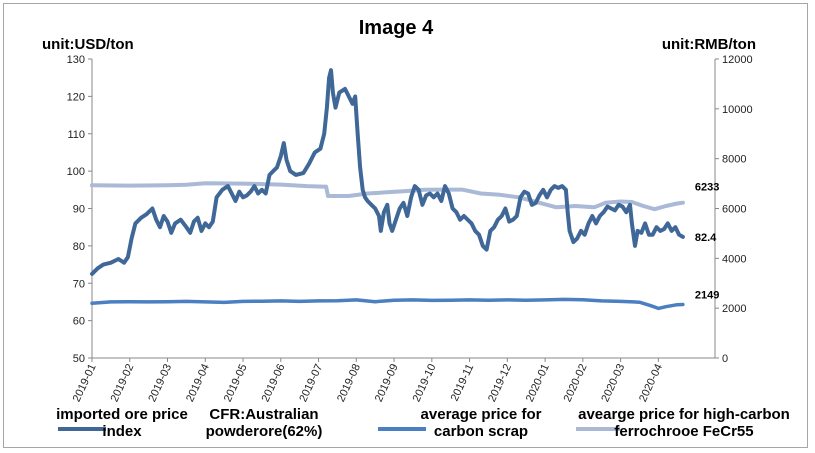 The width and height of the screenshot is (815, 453). Describe the element at coordinates (651, 383) in the screenshot. I see `x-tick-label: 2020-04` at that location.